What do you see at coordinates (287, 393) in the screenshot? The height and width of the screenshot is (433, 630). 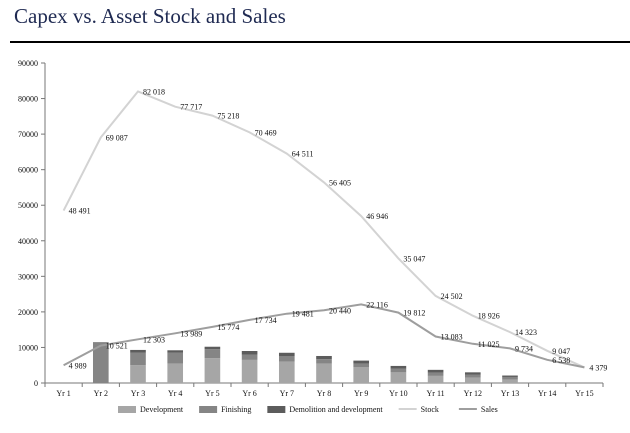 I see `x-tick-label: Yr 7` at bounding box center [287, 393].